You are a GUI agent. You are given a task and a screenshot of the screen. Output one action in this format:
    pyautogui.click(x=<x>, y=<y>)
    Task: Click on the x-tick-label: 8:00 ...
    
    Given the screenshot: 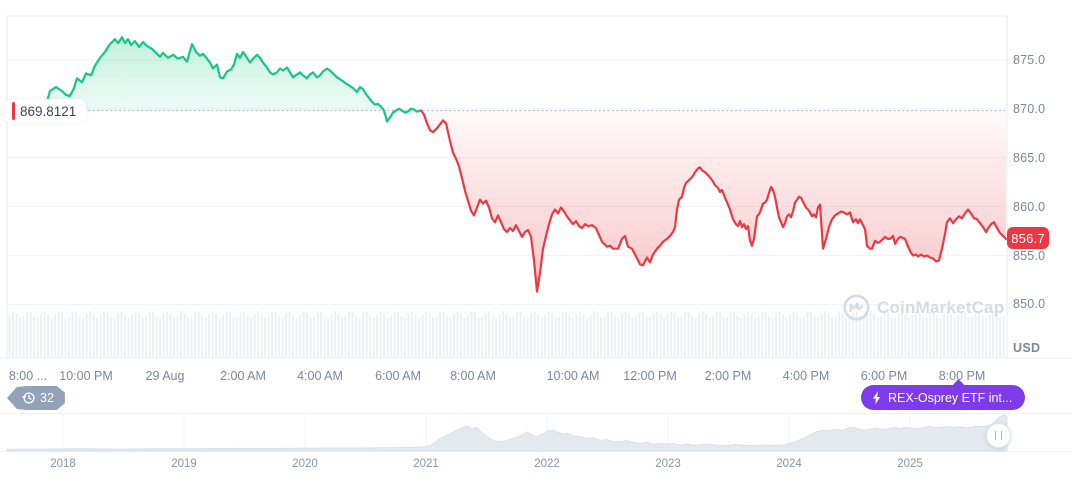 What is the action you would take?
    pyautogui.click(x=28, y=376)
    